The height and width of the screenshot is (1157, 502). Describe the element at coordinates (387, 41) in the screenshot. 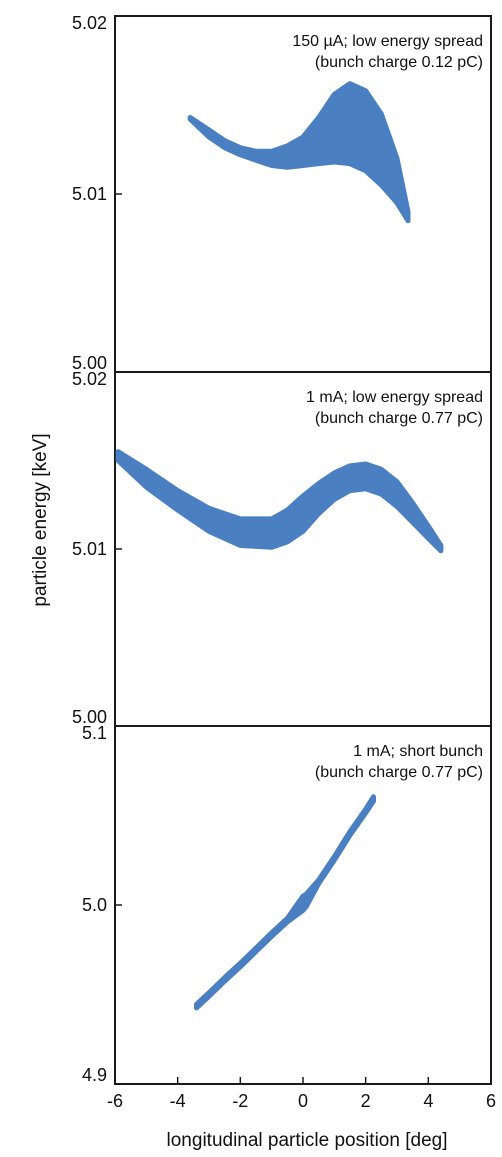

I see `panel-annotation: 150 µA; low energy spread` at that location.